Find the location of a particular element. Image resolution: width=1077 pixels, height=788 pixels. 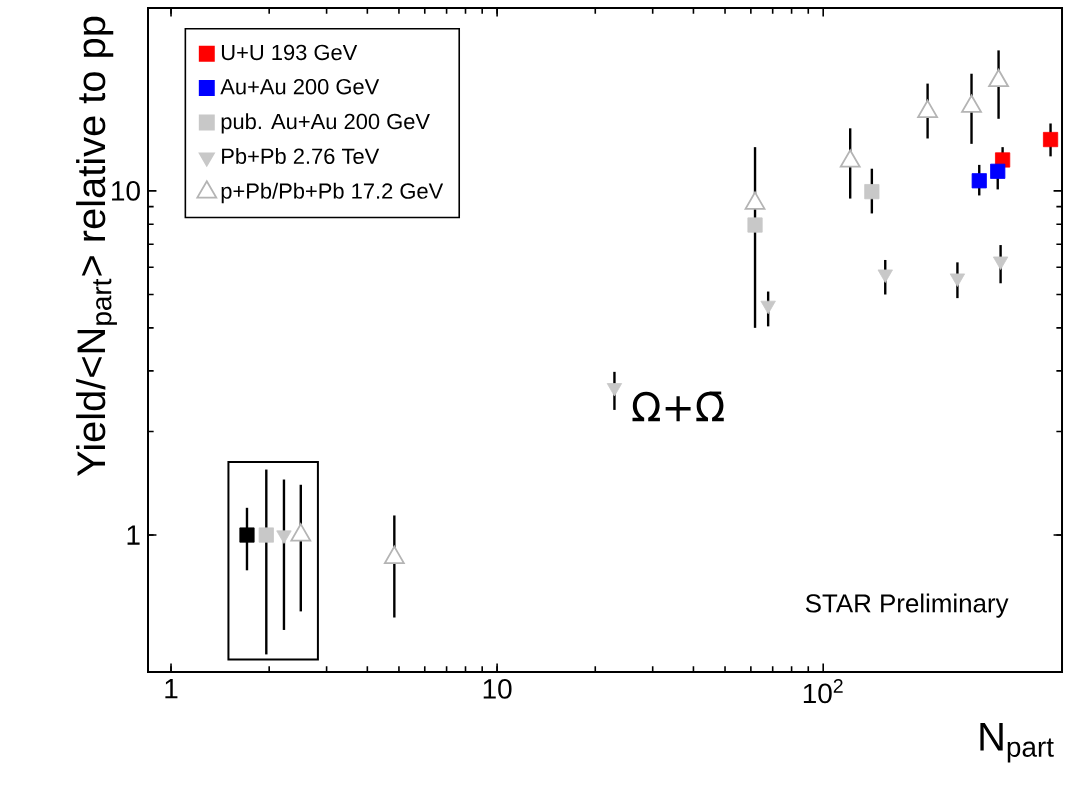

legend-label: Pb+Pb 2.76 TeV is located at coordinates (301, 156).